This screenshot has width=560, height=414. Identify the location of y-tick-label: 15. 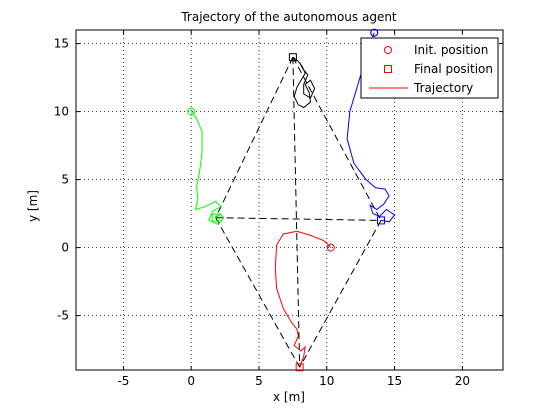
(61, 44).